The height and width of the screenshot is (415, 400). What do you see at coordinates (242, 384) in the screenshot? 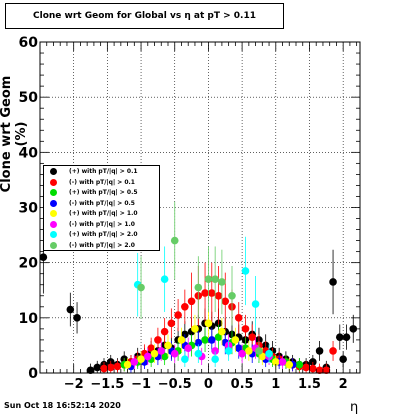
I see `x-tick-label: 0.5` at bounding box center [242, 384].